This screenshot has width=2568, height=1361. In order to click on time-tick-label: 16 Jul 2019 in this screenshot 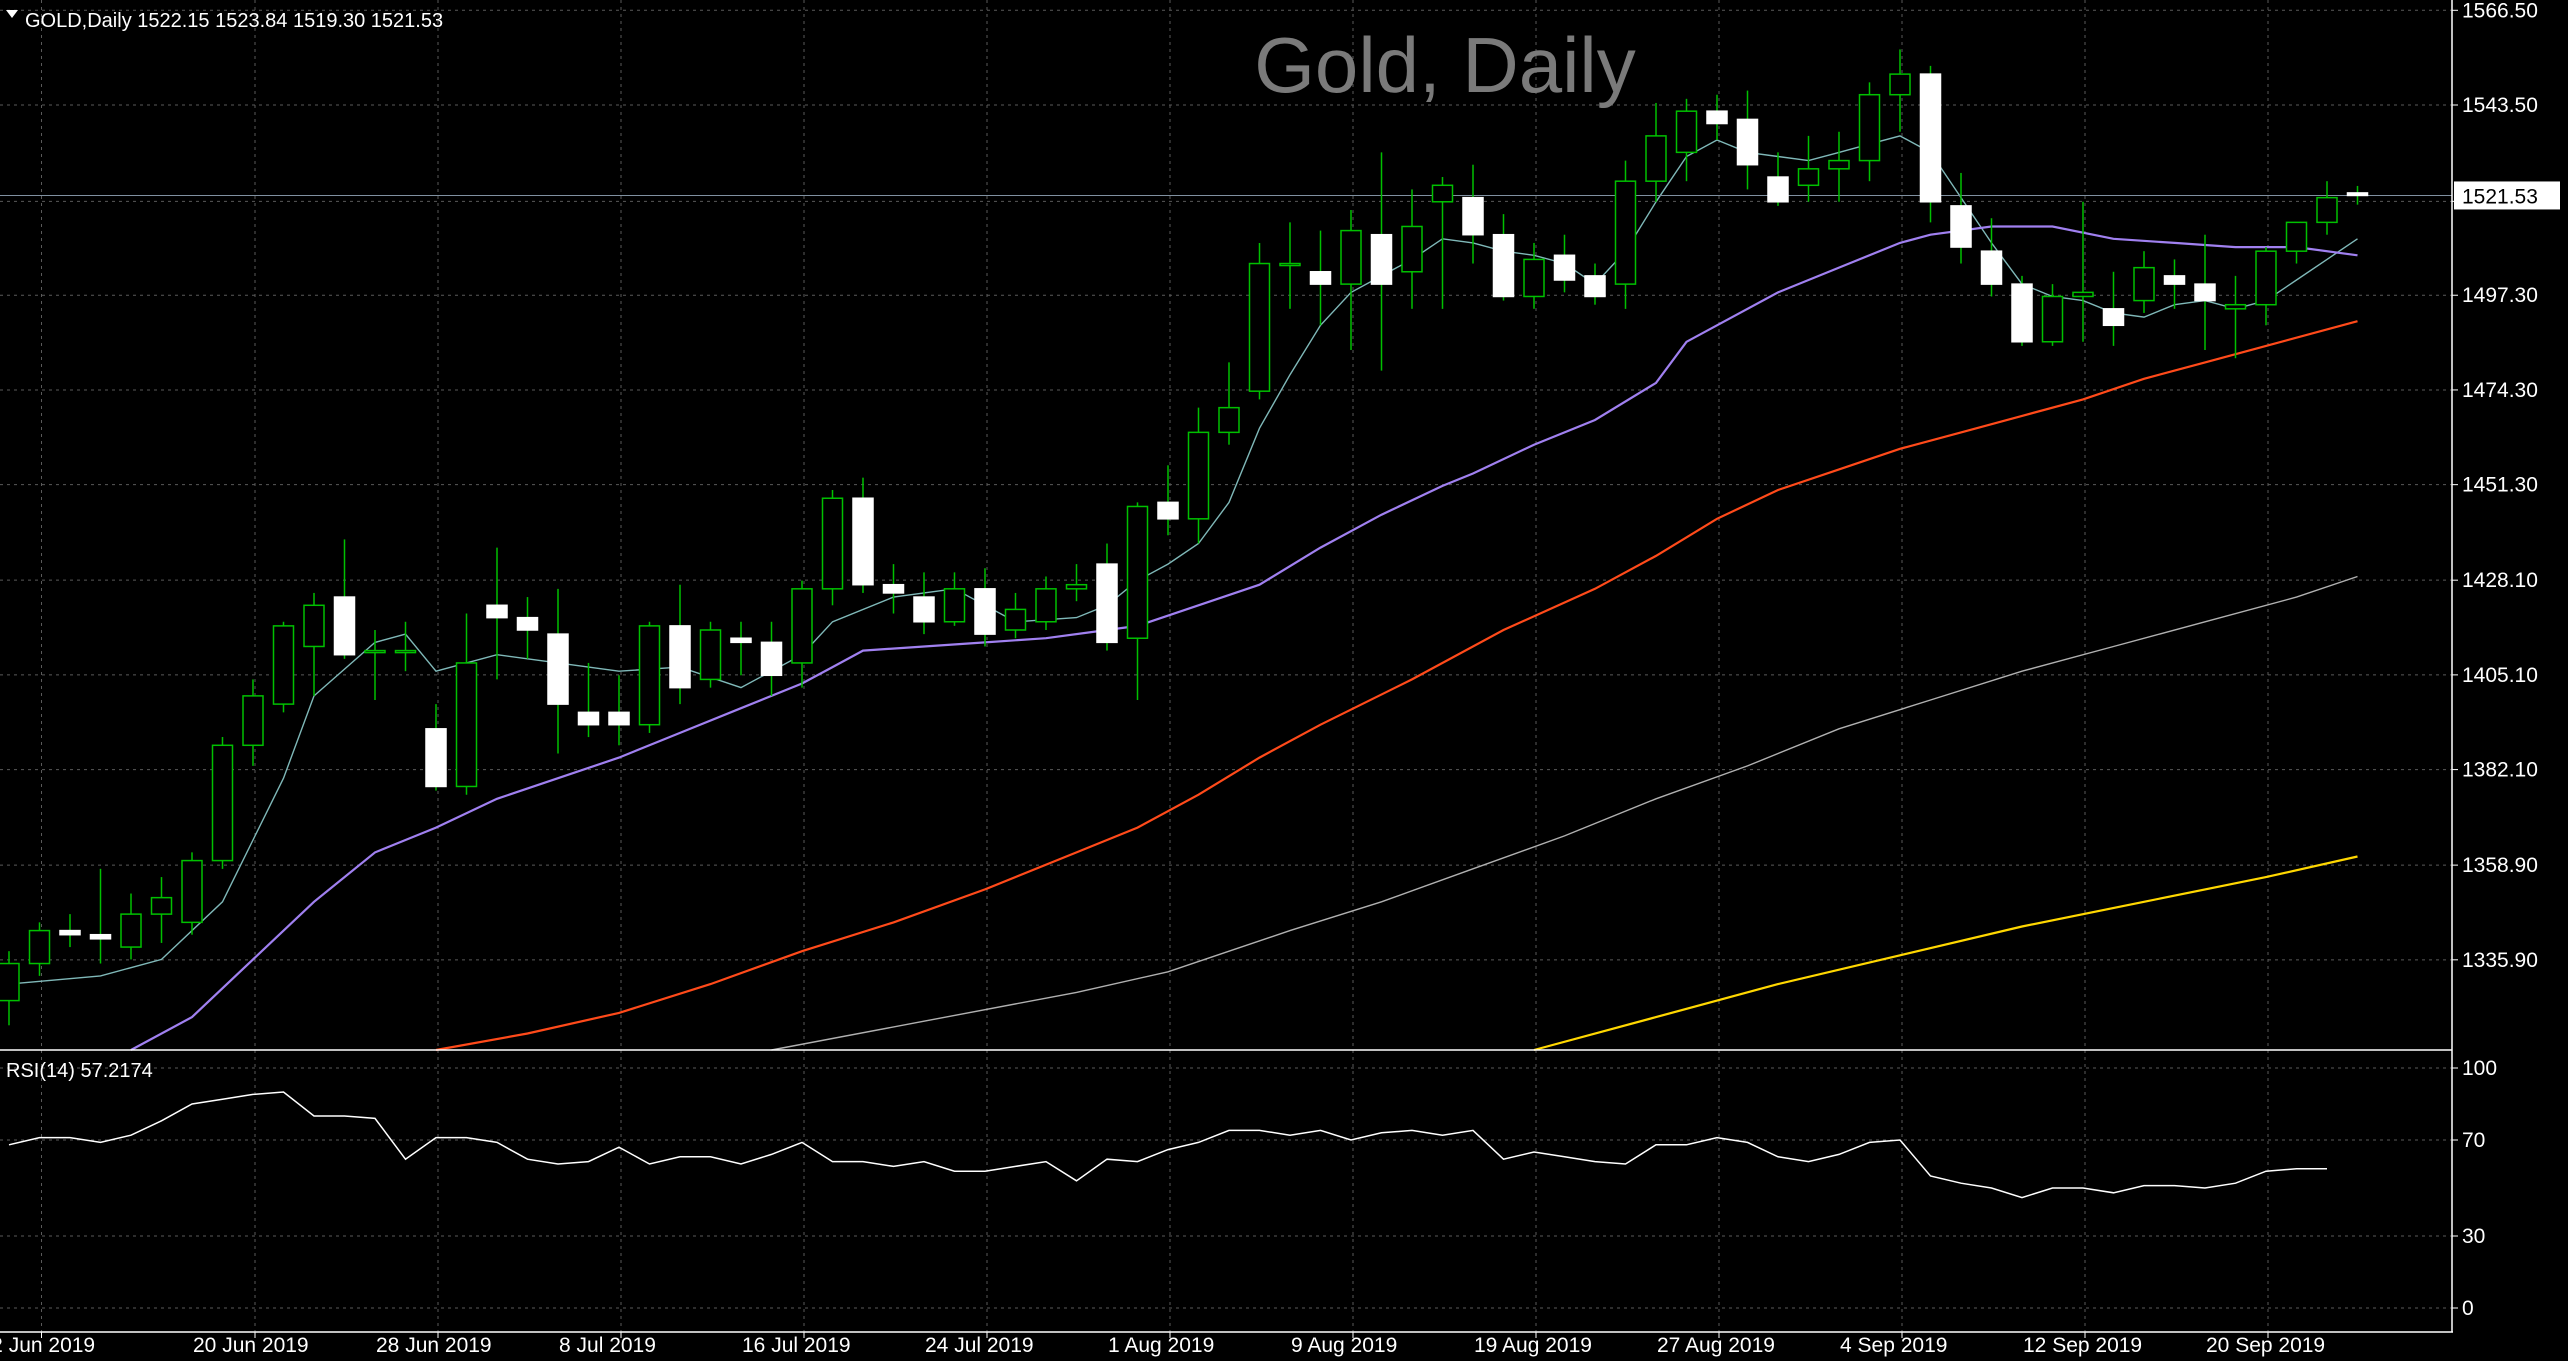, I will do `click(796, 1345)`.